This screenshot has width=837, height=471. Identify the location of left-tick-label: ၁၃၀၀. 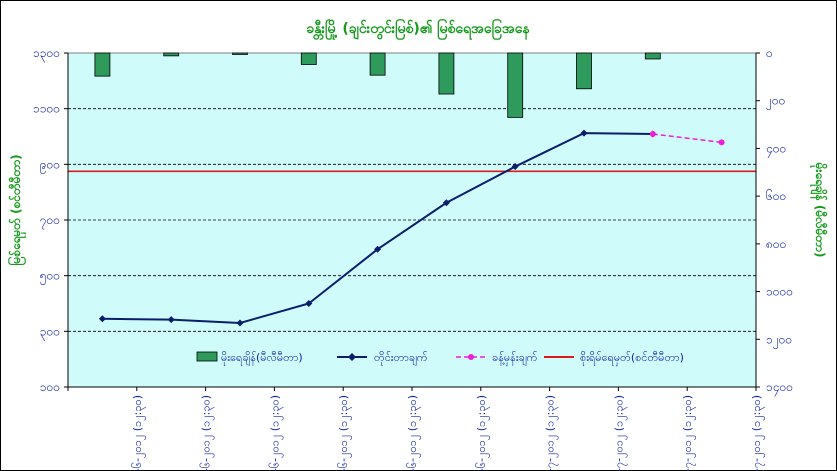
(46, 54).